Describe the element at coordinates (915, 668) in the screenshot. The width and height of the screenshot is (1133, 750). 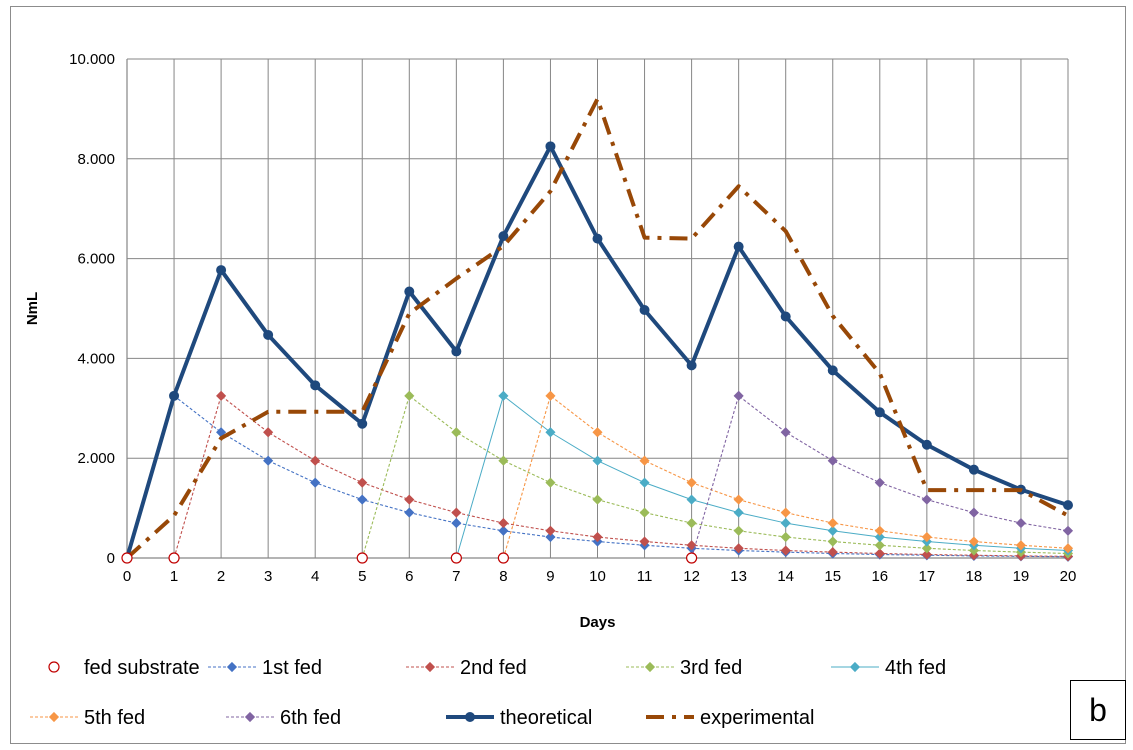
I see `legend-label: 4th fed` at that location.